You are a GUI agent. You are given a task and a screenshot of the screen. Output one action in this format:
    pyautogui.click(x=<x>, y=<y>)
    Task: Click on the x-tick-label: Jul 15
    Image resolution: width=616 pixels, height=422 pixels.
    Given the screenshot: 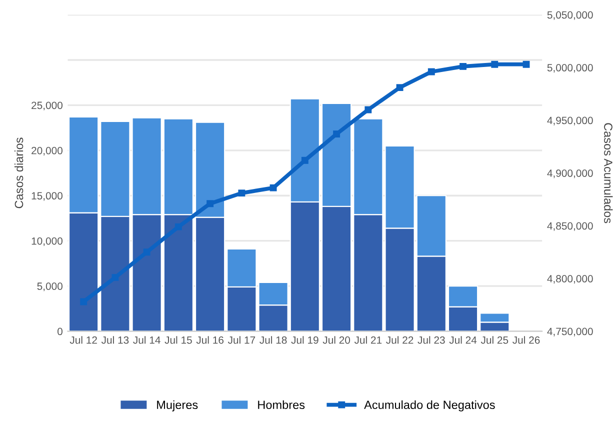 What is the action you would take?
    pyautogui.click(x=178, y=340)
    